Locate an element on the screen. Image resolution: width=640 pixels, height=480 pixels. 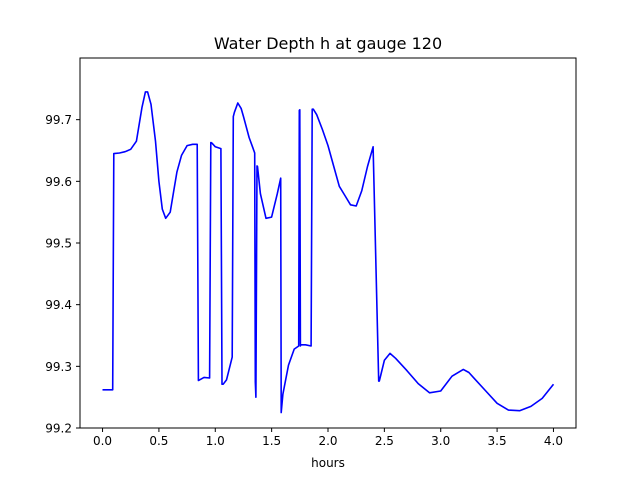
y-tick-label: 99.4 is located at coordinates (58, 305).